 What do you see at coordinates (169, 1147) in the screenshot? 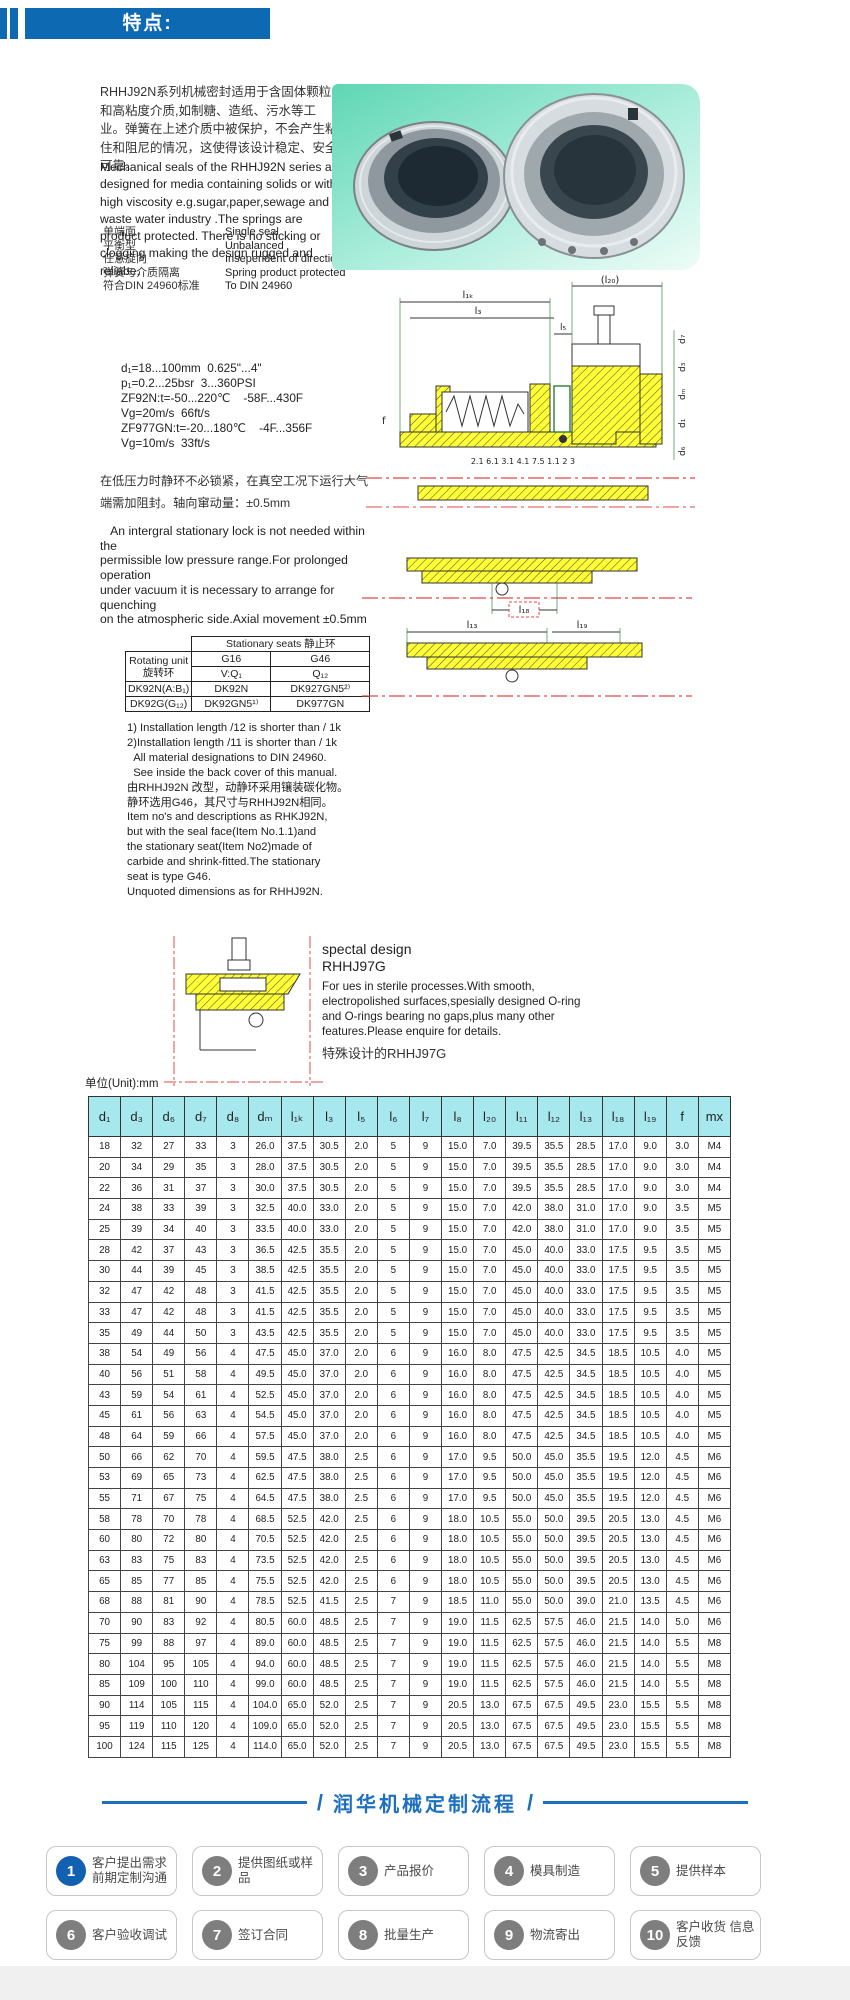
I see `table-cell: 27` at bounding box center [169, 1147].